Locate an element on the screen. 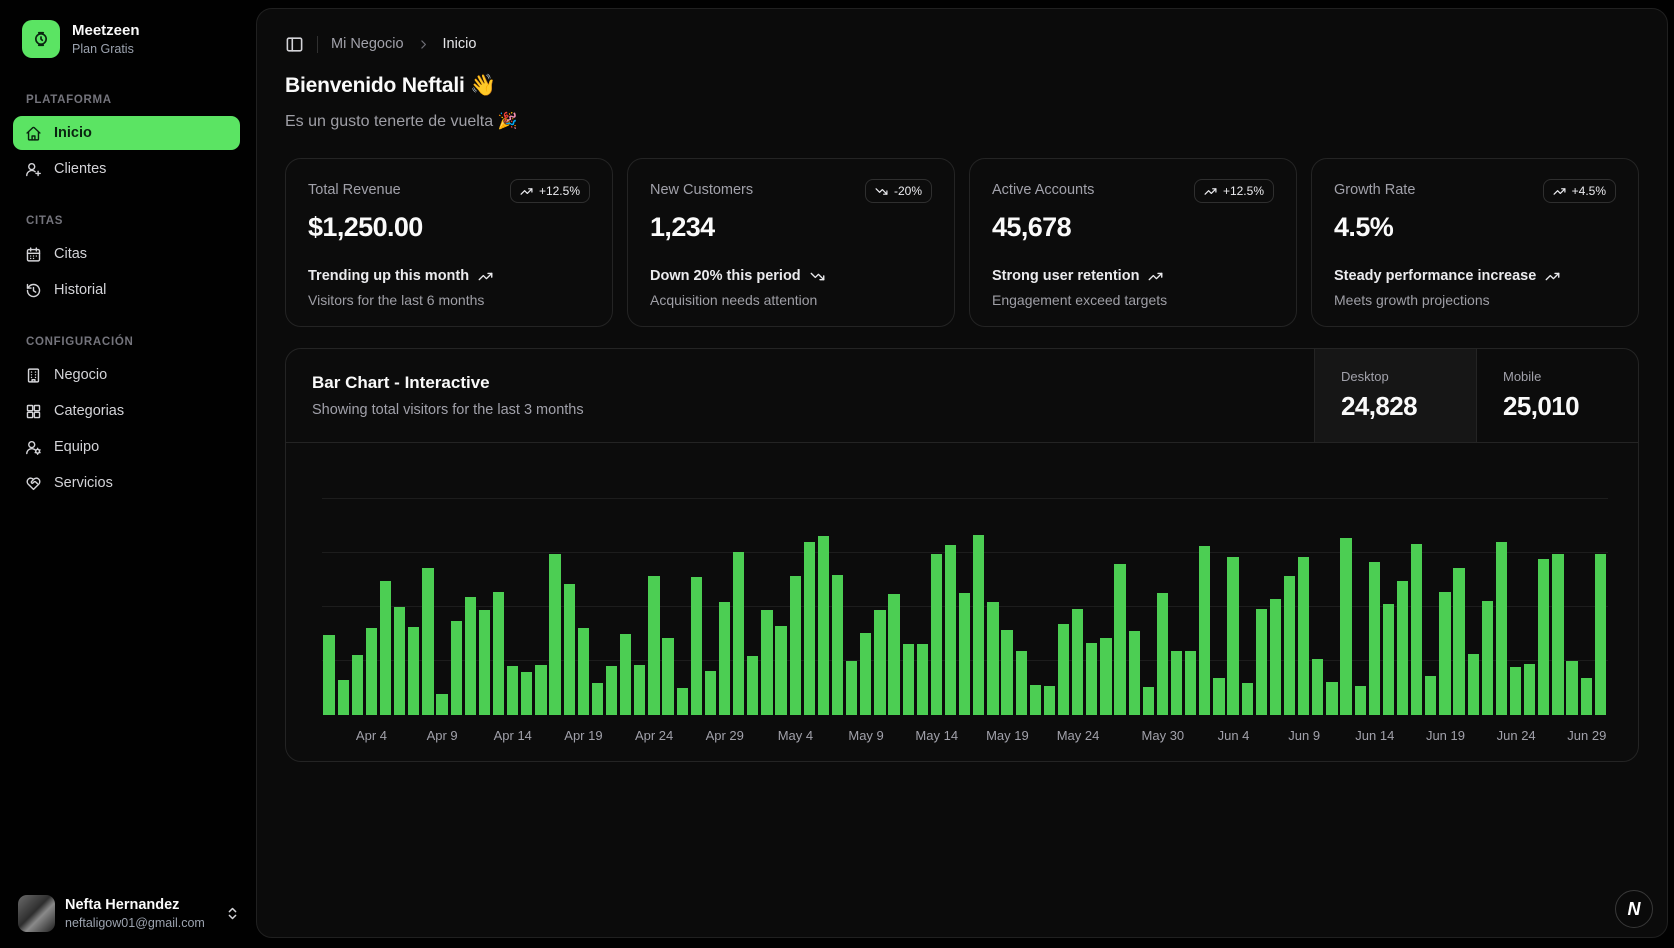  user-menu: Nefta Hernandez neftaligow01@gmail.com is located at coordinates (128, 915).